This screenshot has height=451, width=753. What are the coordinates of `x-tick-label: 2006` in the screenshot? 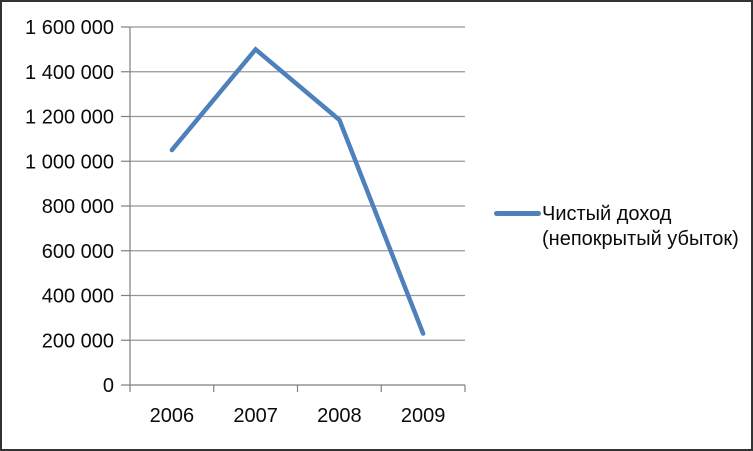 It's located at (172, 416).